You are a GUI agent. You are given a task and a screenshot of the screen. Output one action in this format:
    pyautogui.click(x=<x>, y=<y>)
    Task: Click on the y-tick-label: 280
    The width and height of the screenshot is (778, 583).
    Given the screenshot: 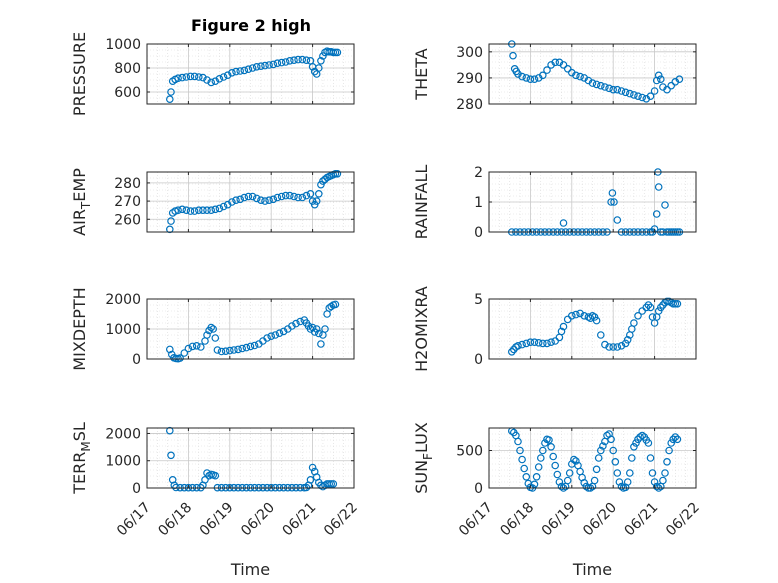 What is the action you would take?
    pyautogui.click(x=469, y=105)
    